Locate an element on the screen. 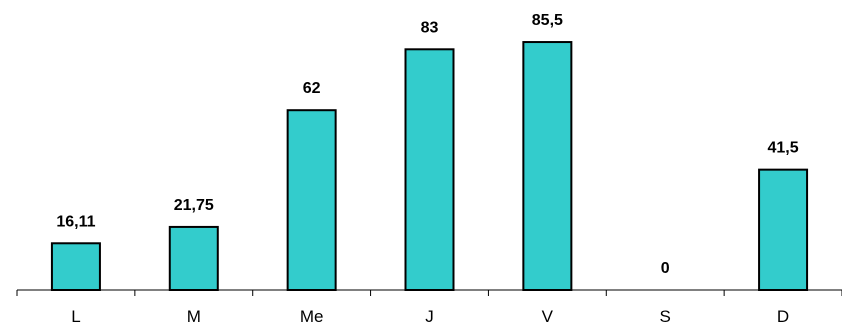  x-tick-label-d: D is located at coordinates (783, 316).